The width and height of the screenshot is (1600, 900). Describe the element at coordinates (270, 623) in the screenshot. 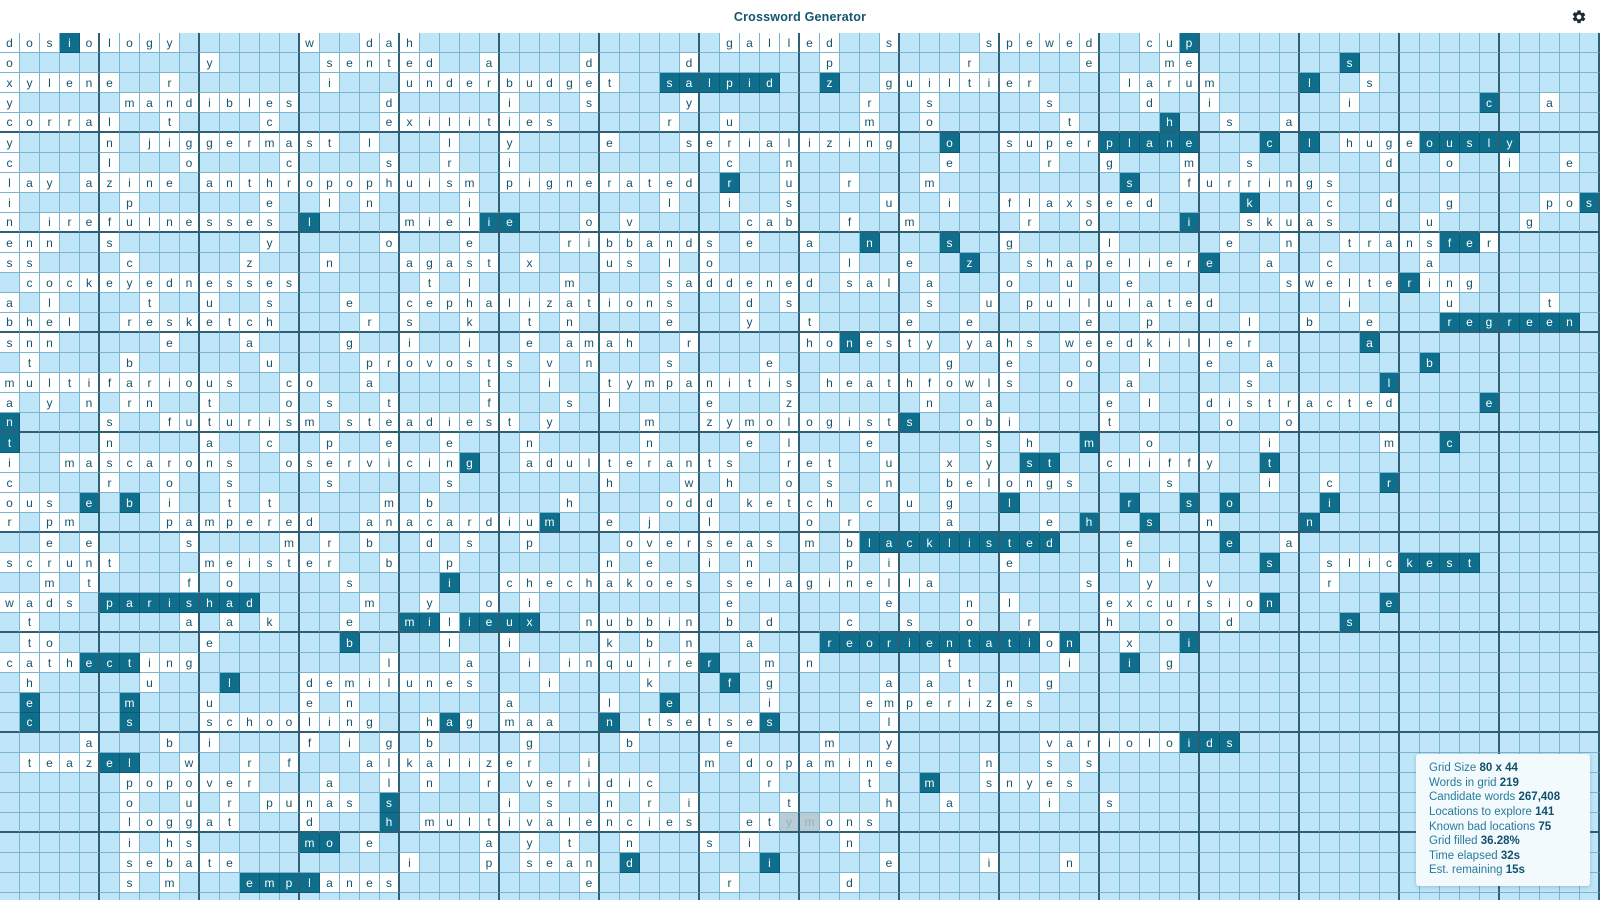

I see `grid-cell-letter: k` at that location.